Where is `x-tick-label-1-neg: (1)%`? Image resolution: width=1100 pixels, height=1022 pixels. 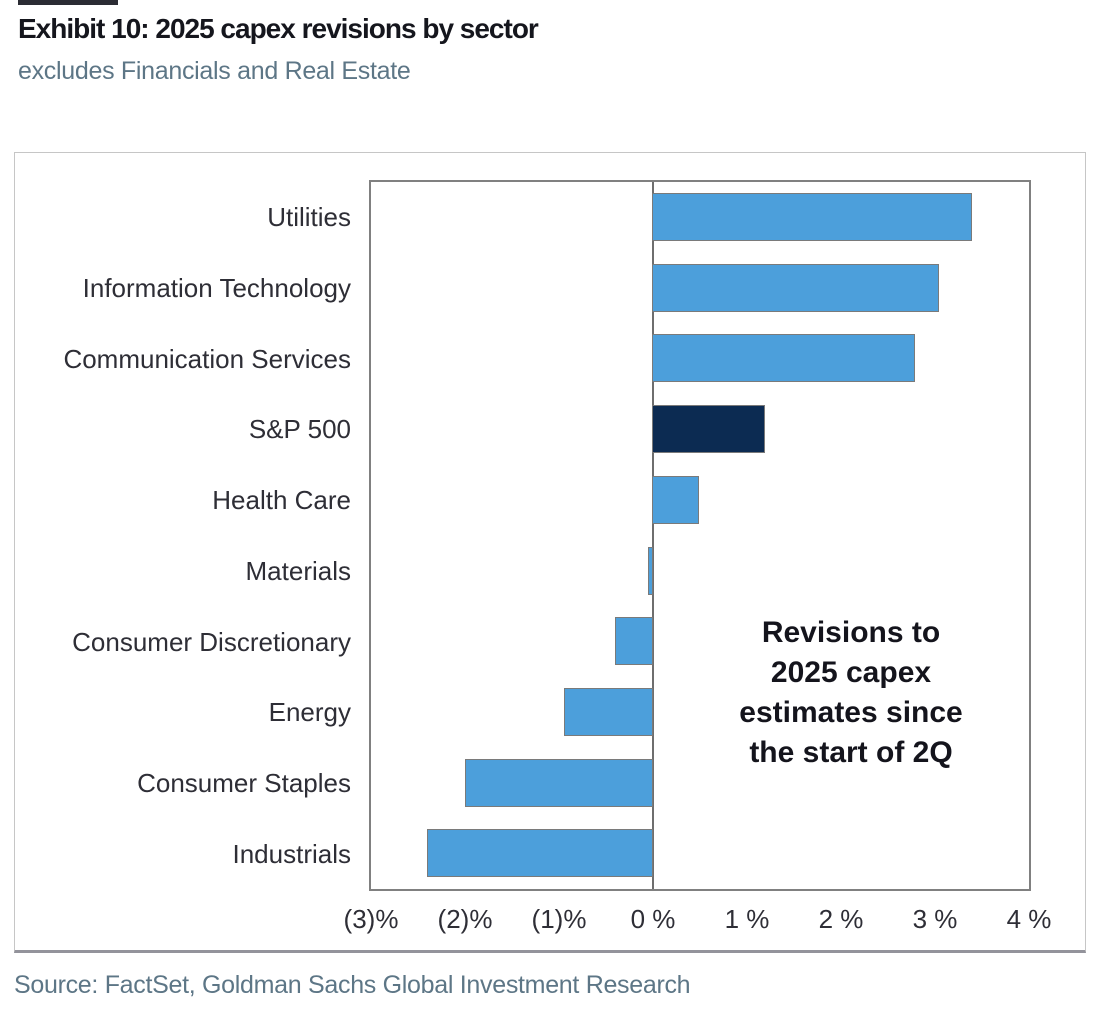
x-tick-label-1-neg: (1)% is located at coordinates (559, 919).